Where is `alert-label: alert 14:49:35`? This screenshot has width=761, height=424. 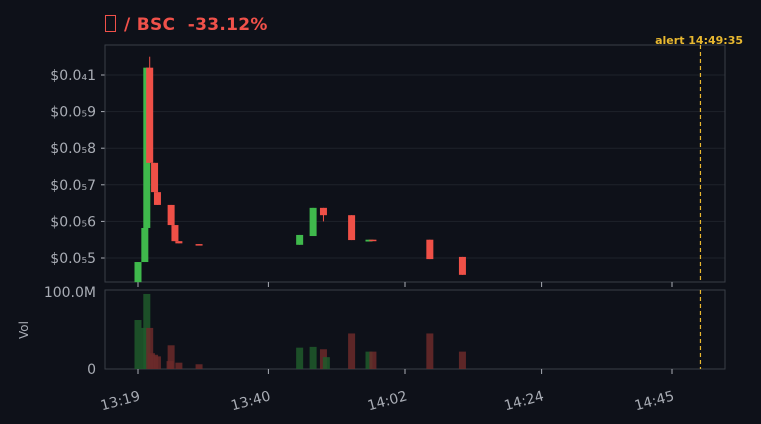 alert-label: alert 14:49:35 is located at coordinates (699, 40).